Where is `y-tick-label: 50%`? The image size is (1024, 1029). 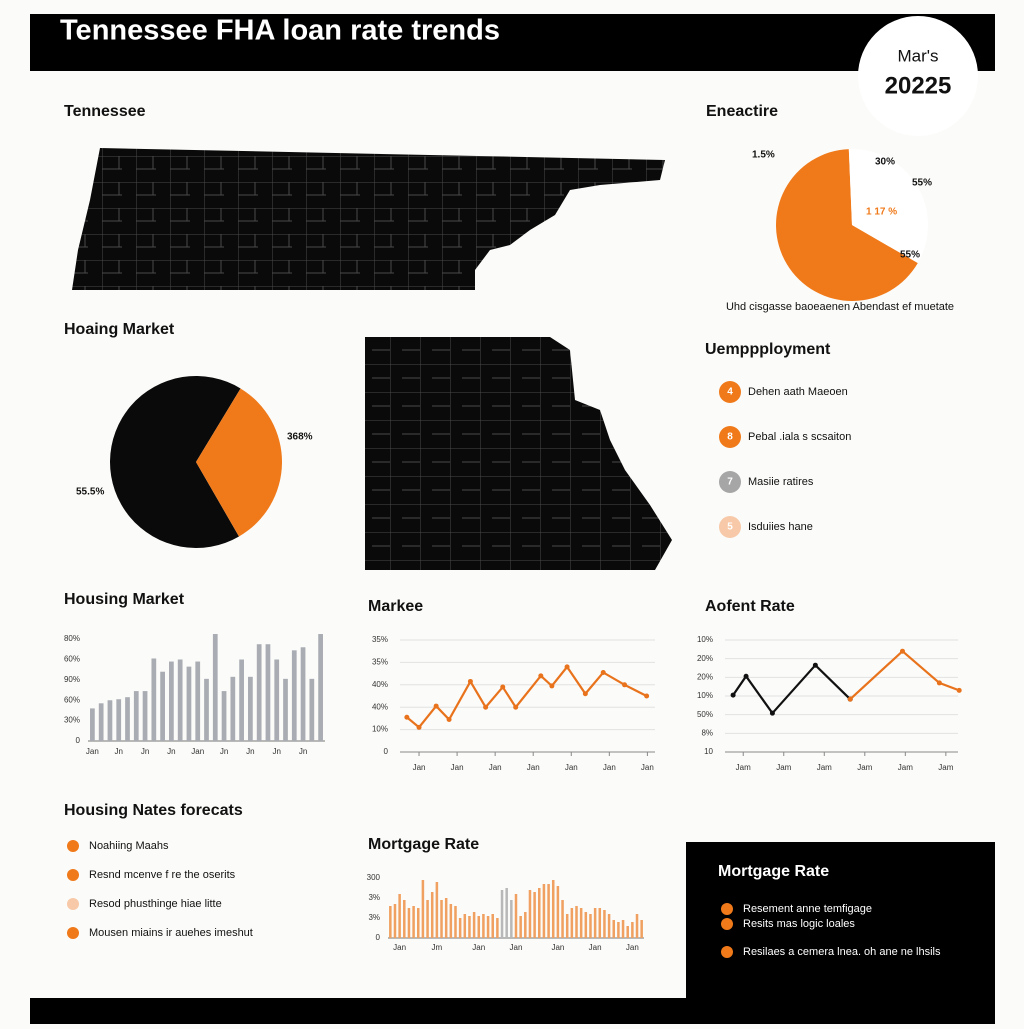 y-tick-label: 50% is located at coordinates (705, 714).